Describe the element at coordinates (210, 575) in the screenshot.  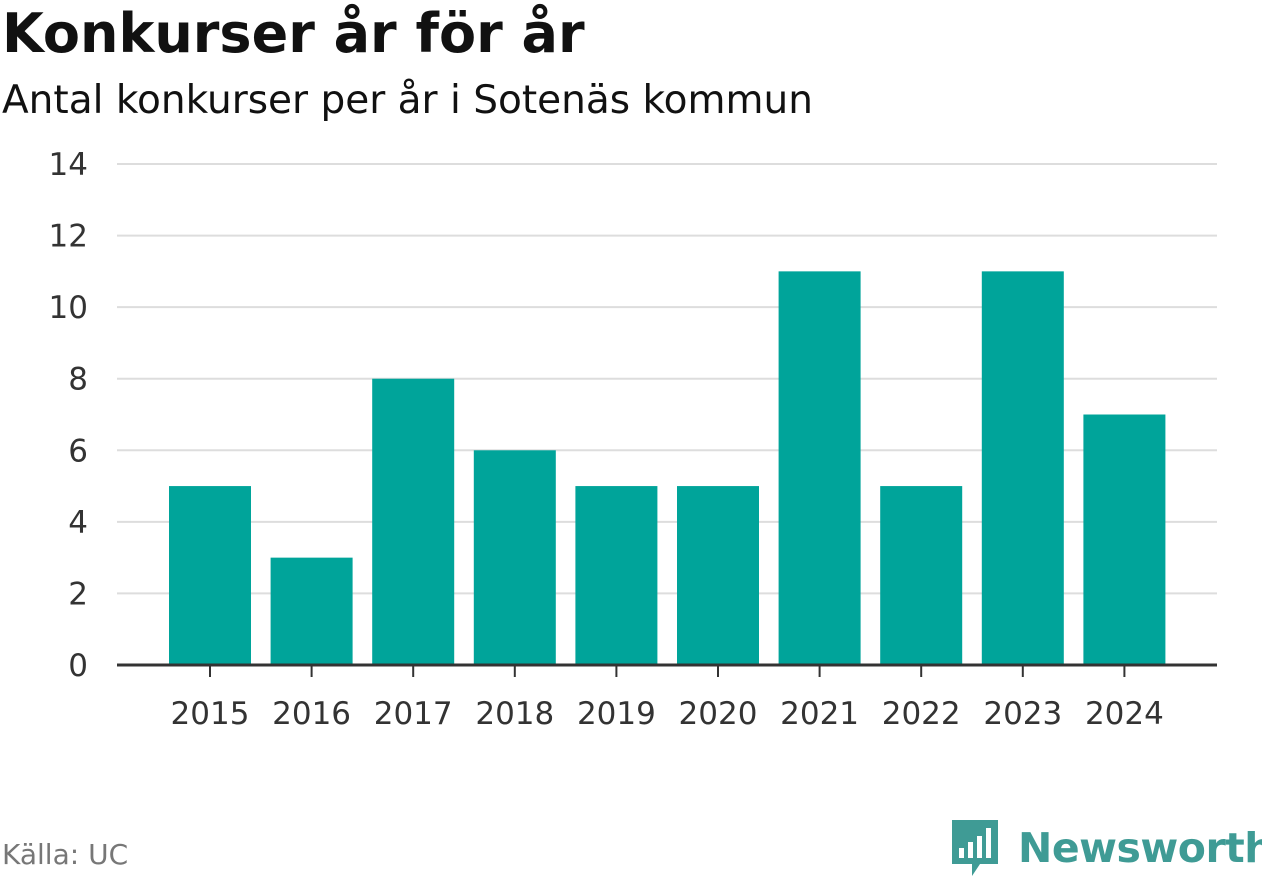
I see `bar-2015` at that location.